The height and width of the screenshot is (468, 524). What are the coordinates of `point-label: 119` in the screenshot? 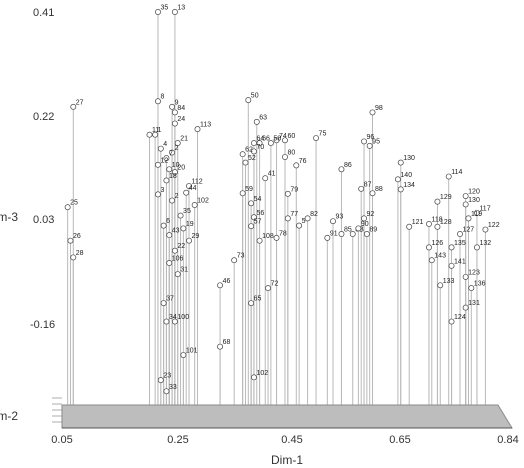 It's located at (476, 214).